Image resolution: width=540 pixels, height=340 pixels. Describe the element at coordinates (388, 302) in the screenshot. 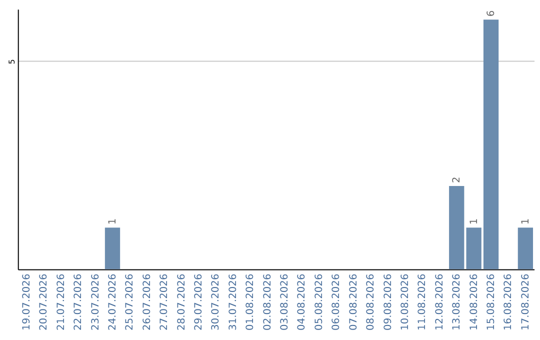

I see `x-tick-label: 09.08.2026` at that location.